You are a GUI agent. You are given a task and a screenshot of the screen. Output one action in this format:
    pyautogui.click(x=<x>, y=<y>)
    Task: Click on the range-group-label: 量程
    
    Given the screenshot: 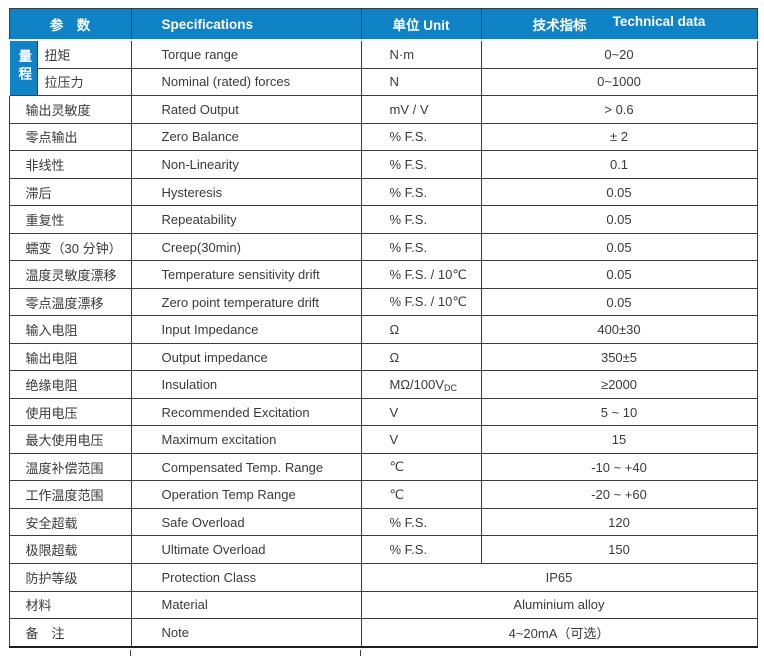 What is the action you would take?
    pyautogui.click(x=24, y=67)
    